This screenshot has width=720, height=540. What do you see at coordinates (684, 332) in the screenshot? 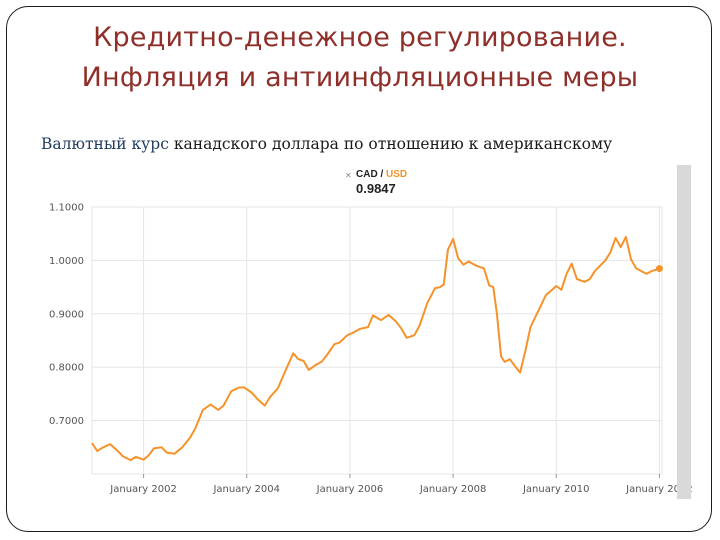
I see `chart-scrollbar` at bounding box center [684, 332].